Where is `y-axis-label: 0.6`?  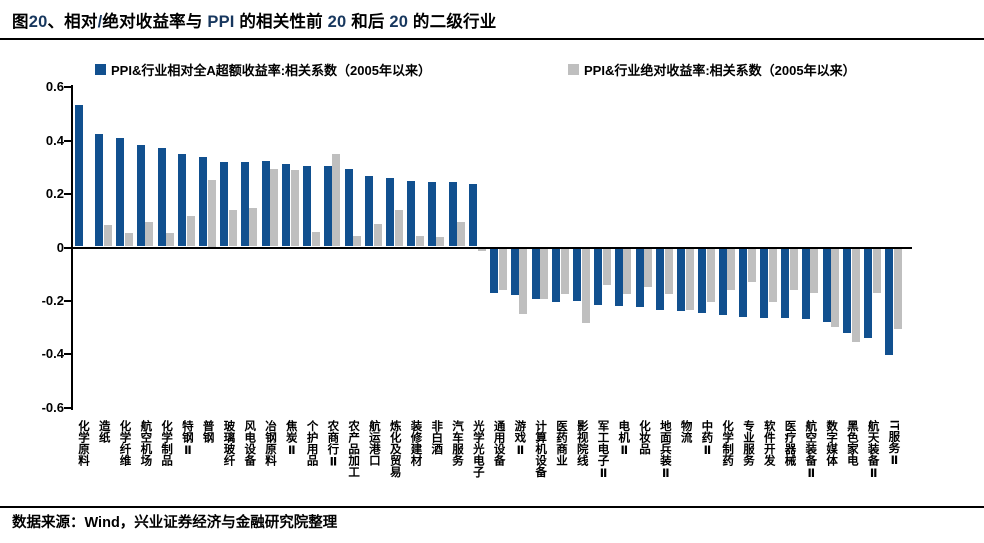 y-axis-label: 0.6 is located at coordinates (54, 87).